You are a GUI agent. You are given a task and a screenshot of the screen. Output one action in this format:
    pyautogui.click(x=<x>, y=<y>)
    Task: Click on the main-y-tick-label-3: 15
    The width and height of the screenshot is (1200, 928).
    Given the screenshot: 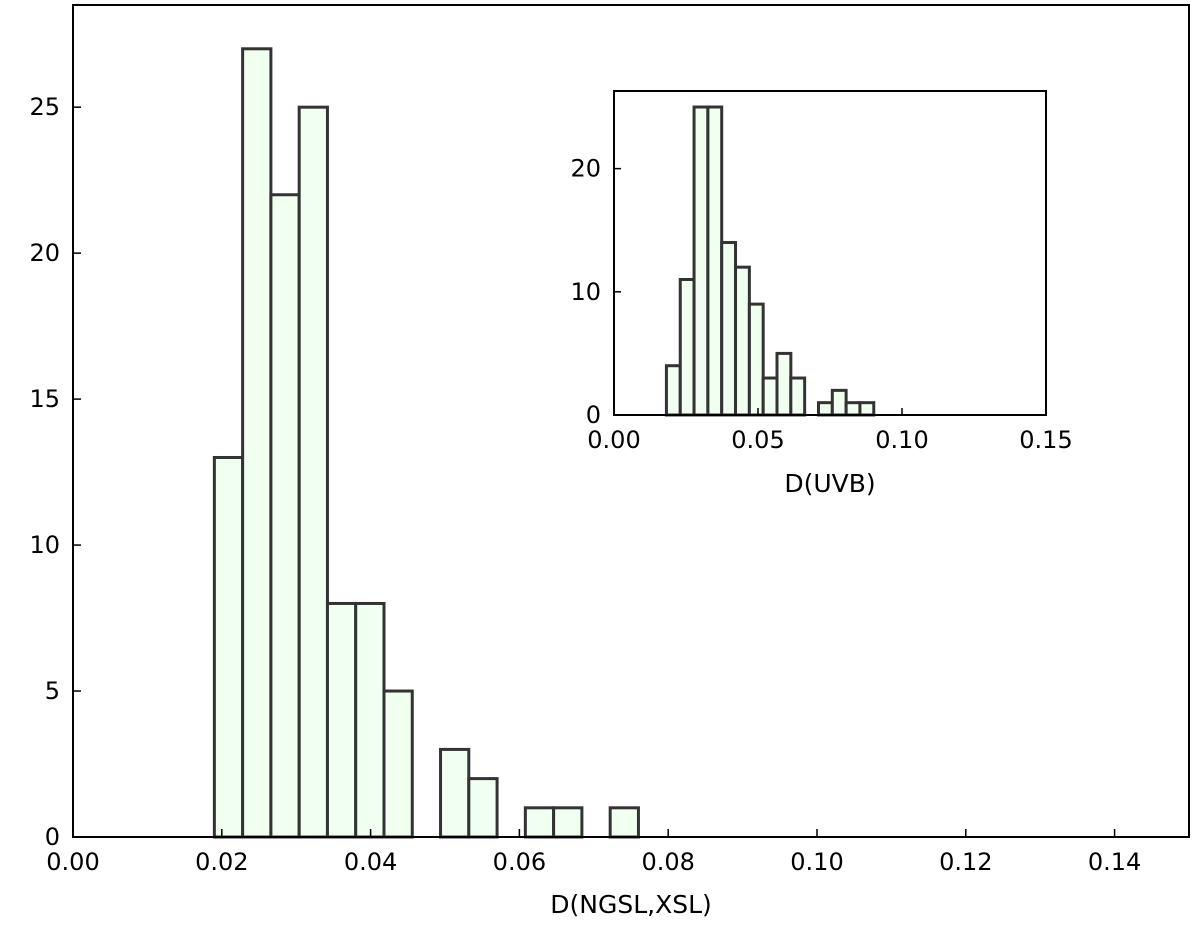 What is the action you would take?
    pyautogui.click(x=44, y=399)
    